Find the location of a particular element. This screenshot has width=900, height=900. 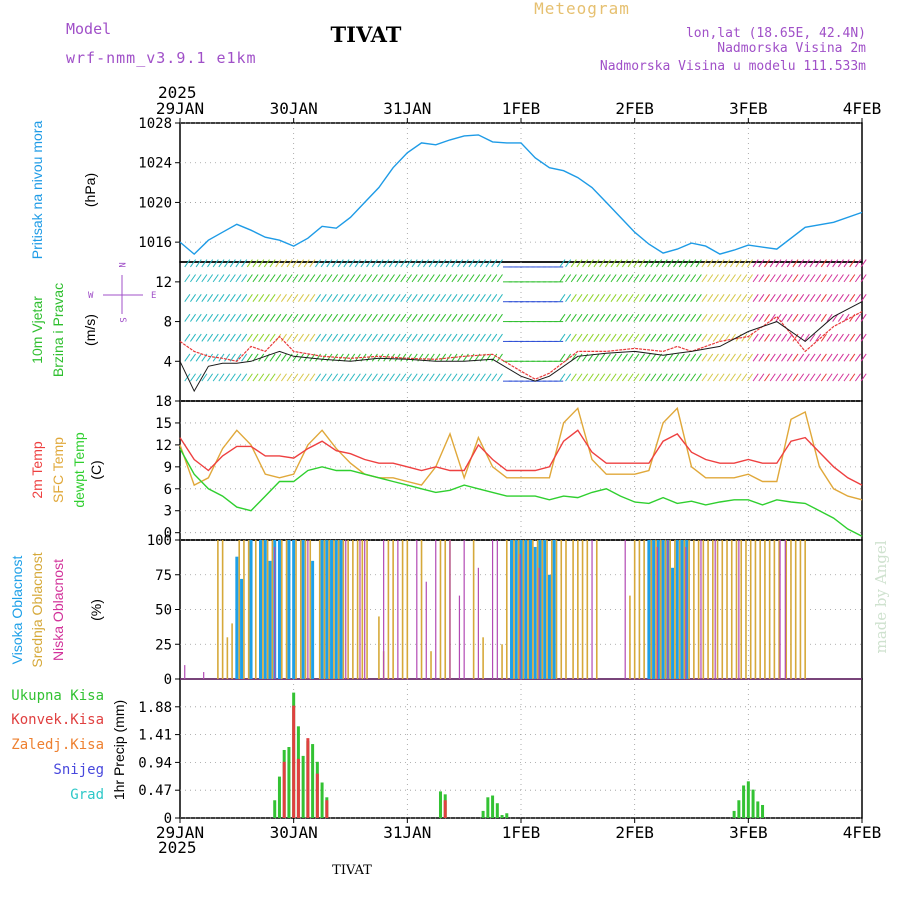

precip-bar is located at coordinates (308, 778).